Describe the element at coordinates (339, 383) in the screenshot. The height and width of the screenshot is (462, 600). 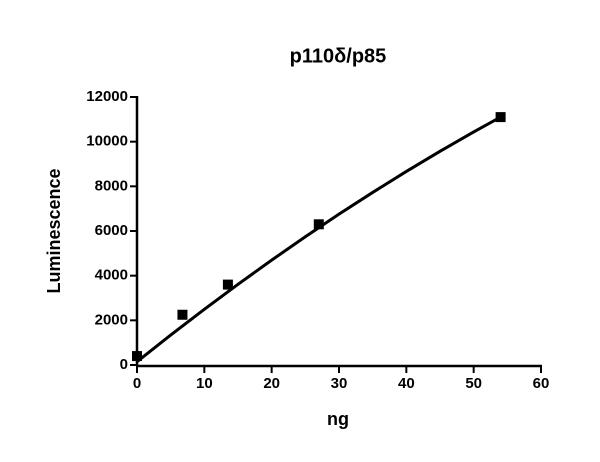
I see `x-tick-label: 30` at that location.